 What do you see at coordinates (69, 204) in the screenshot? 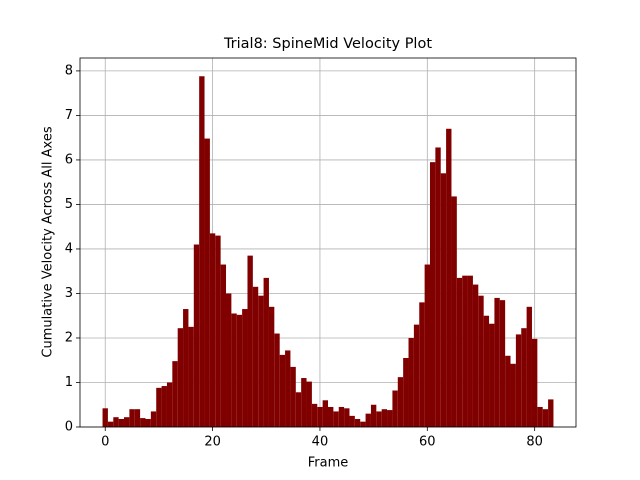
I see `y-tick-label: 5` at bounding box center [69, 204].